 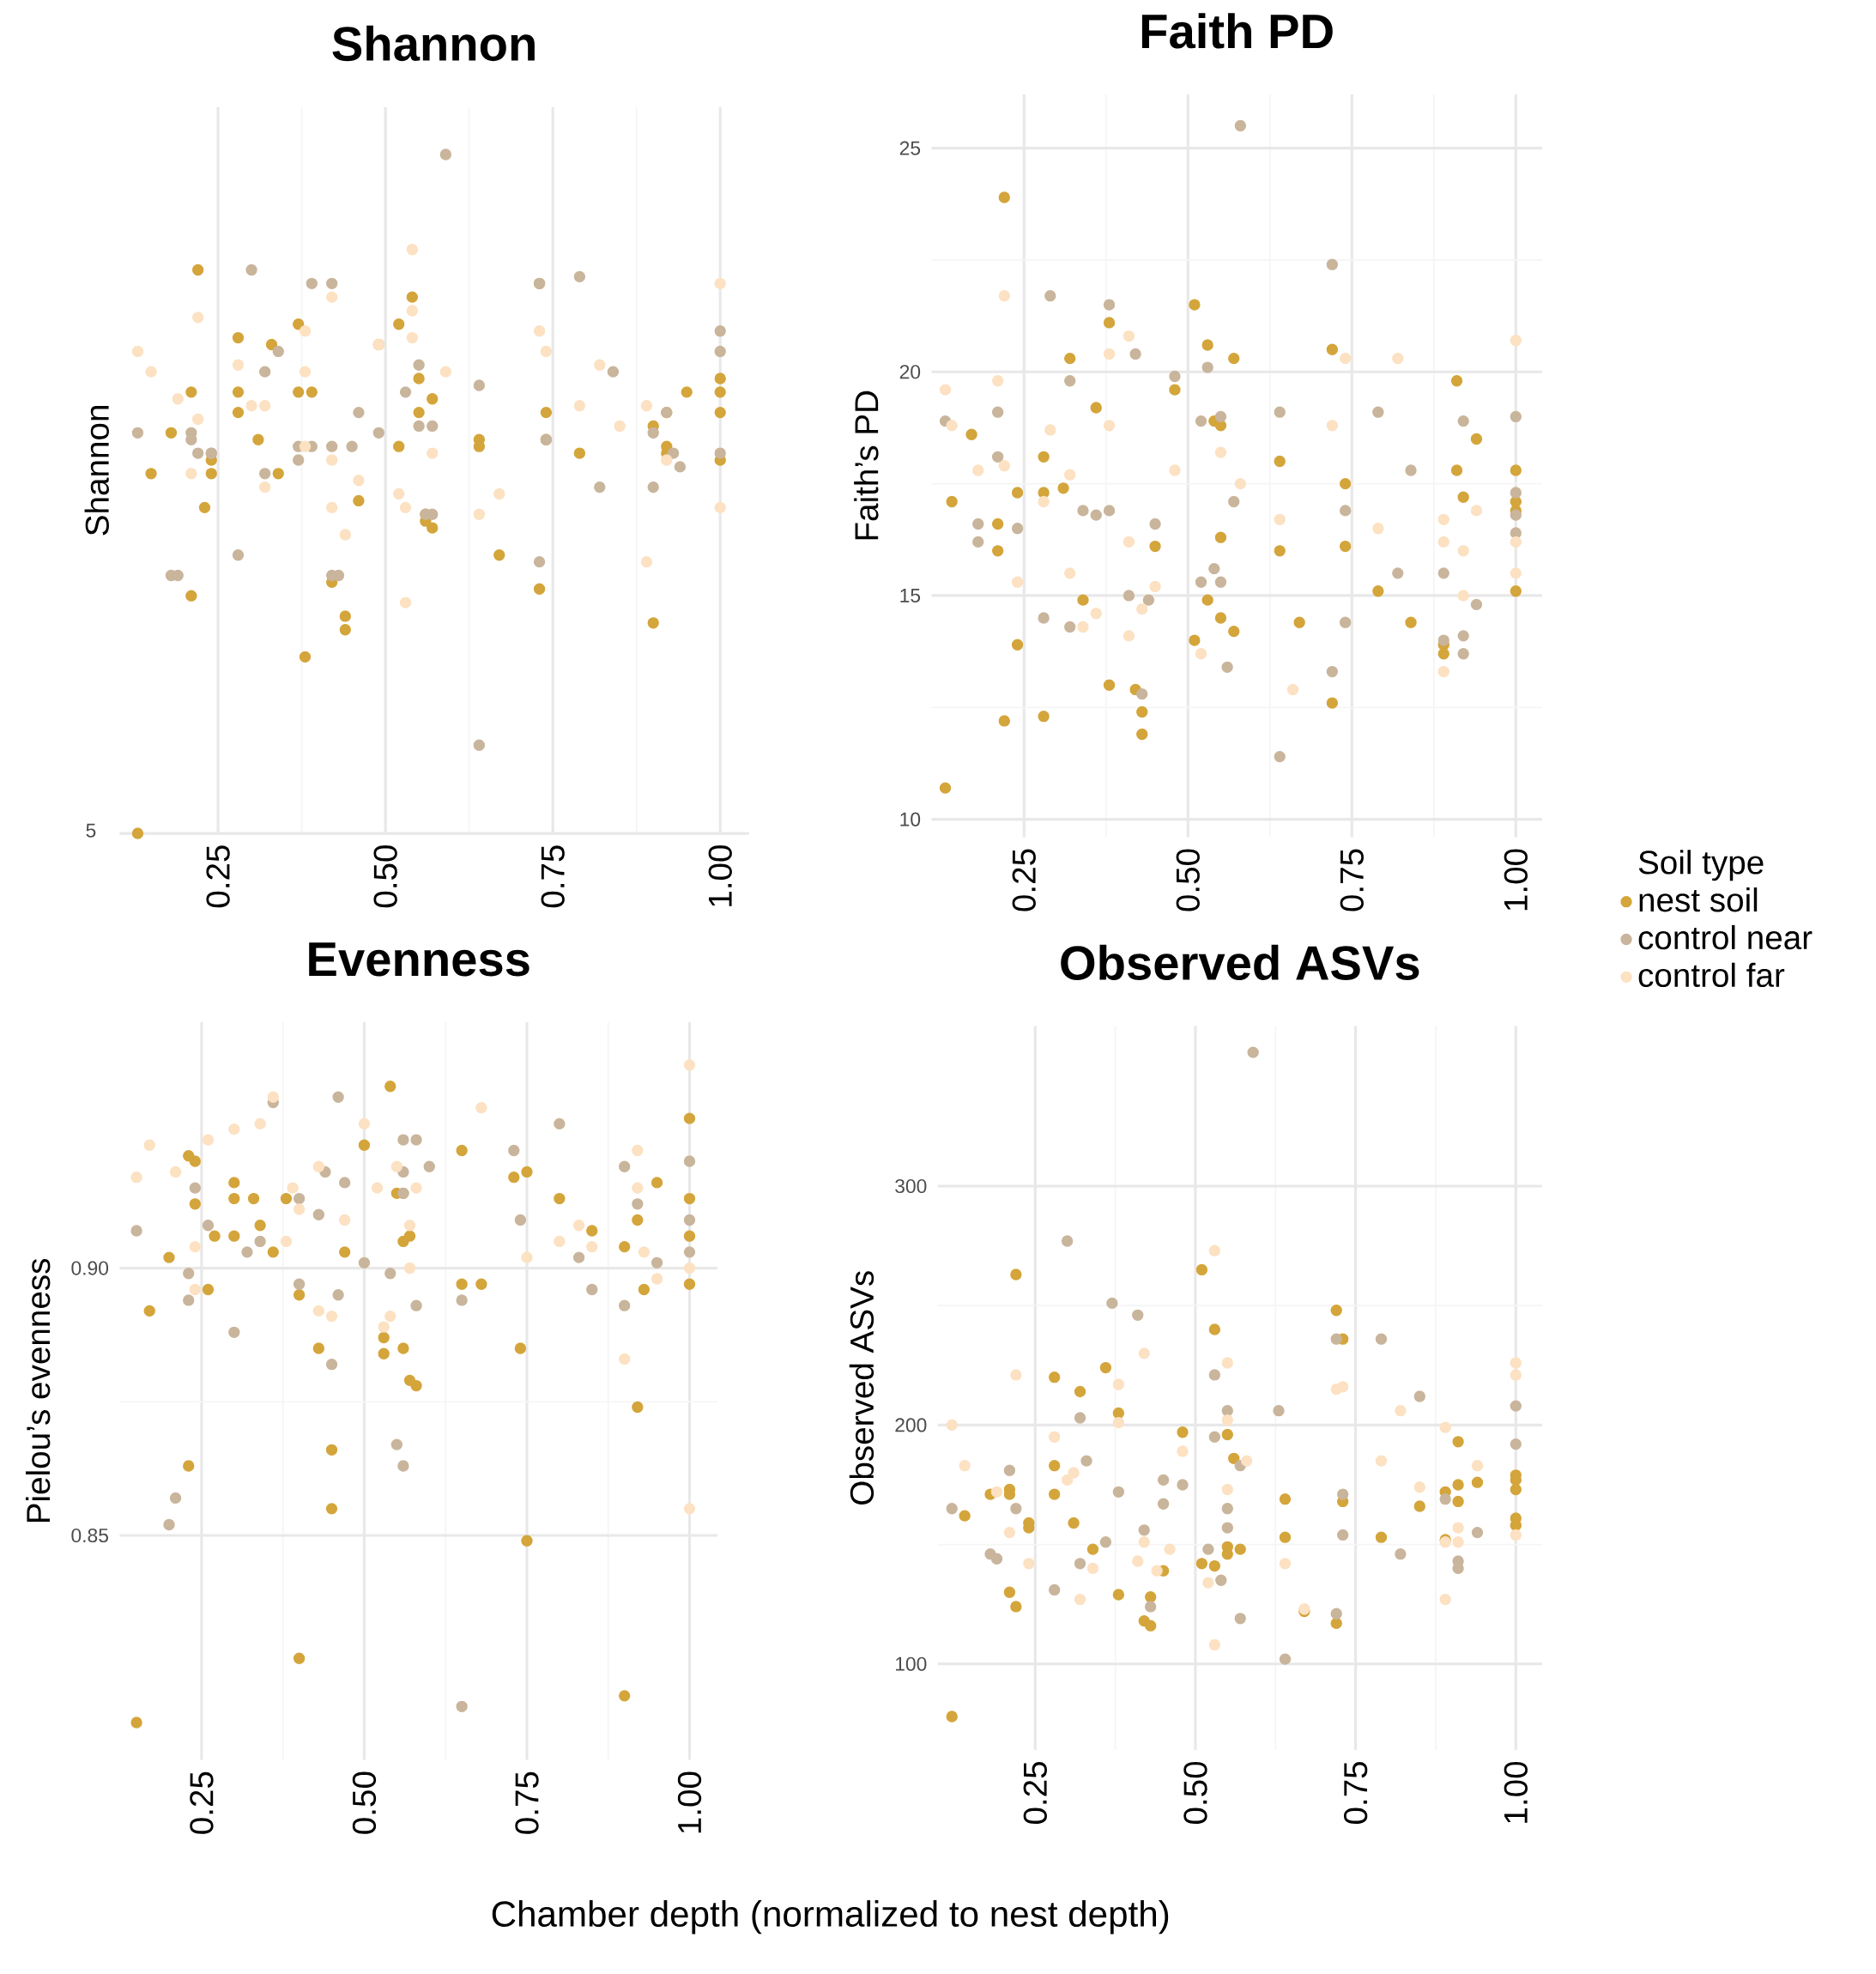 What do you see at coordinates (90, 1536) in the screenshot?
I see `y-tick-label: 0.85` at bounding box center [90, 1536].